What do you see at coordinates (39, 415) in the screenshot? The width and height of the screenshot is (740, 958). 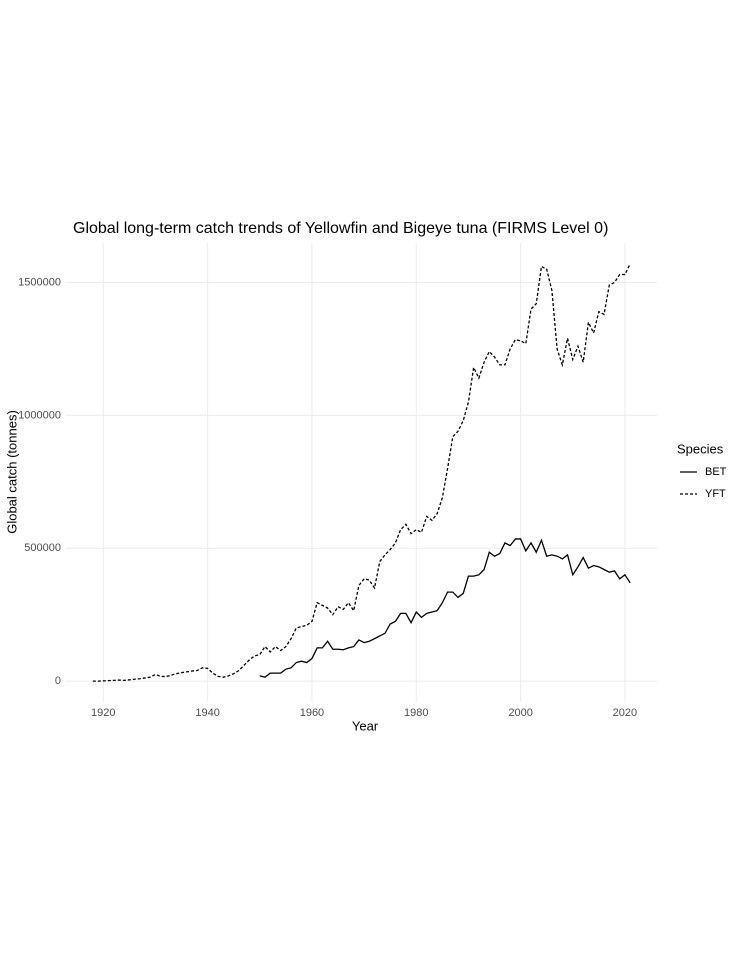 I see `y-tick-label: 1000000` at bounding box center [39, 415].